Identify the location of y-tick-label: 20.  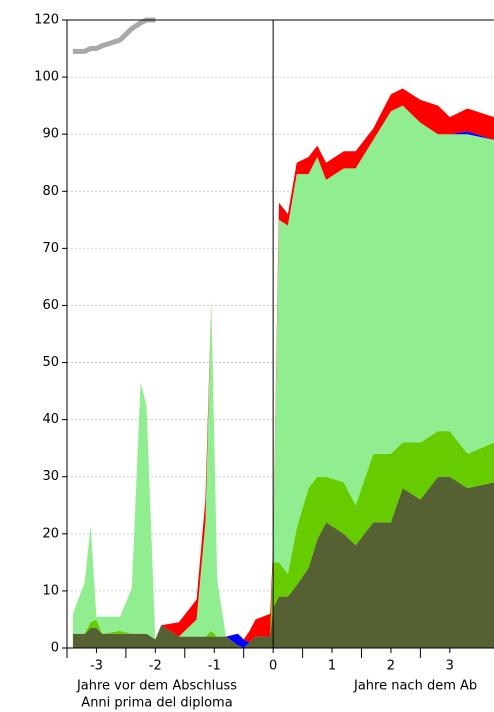
(50, 533).